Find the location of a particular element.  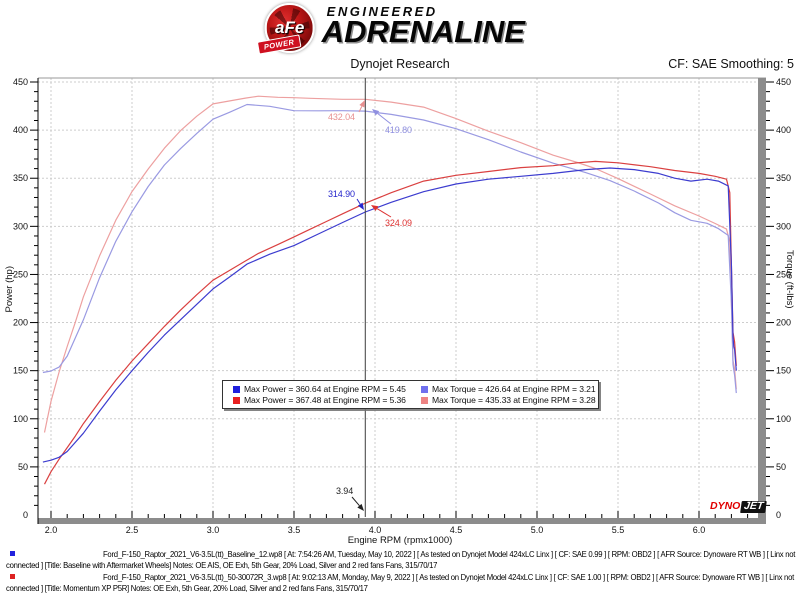

callout-arrow-torque-baseline-value-head is located at coordinates (376, 112).